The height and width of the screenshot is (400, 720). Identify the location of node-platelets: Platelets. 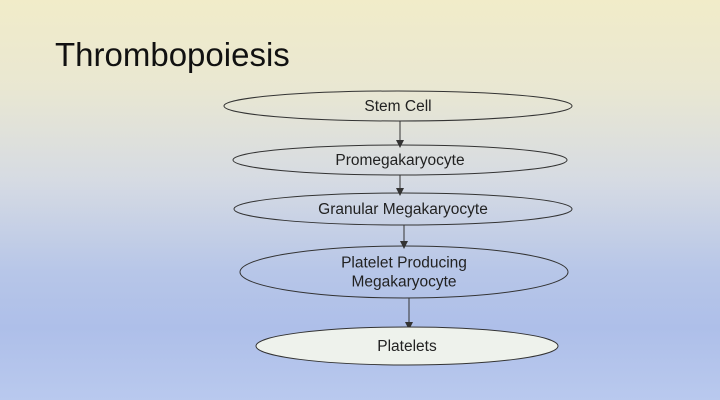
(407, 346).